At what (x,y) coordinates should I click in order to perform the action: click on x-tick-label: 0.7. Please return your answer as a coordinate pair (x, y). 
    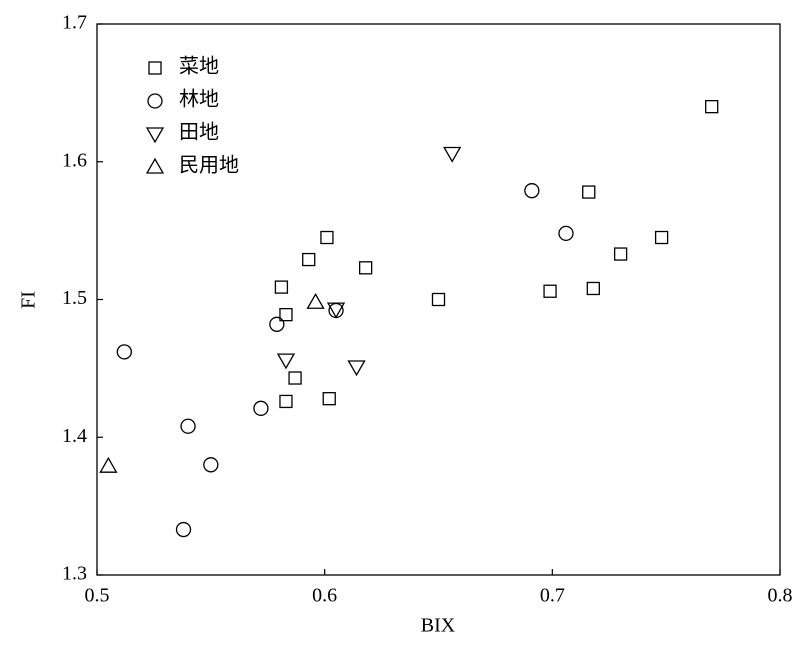
    Looking at the image, I should click on (552, 596).